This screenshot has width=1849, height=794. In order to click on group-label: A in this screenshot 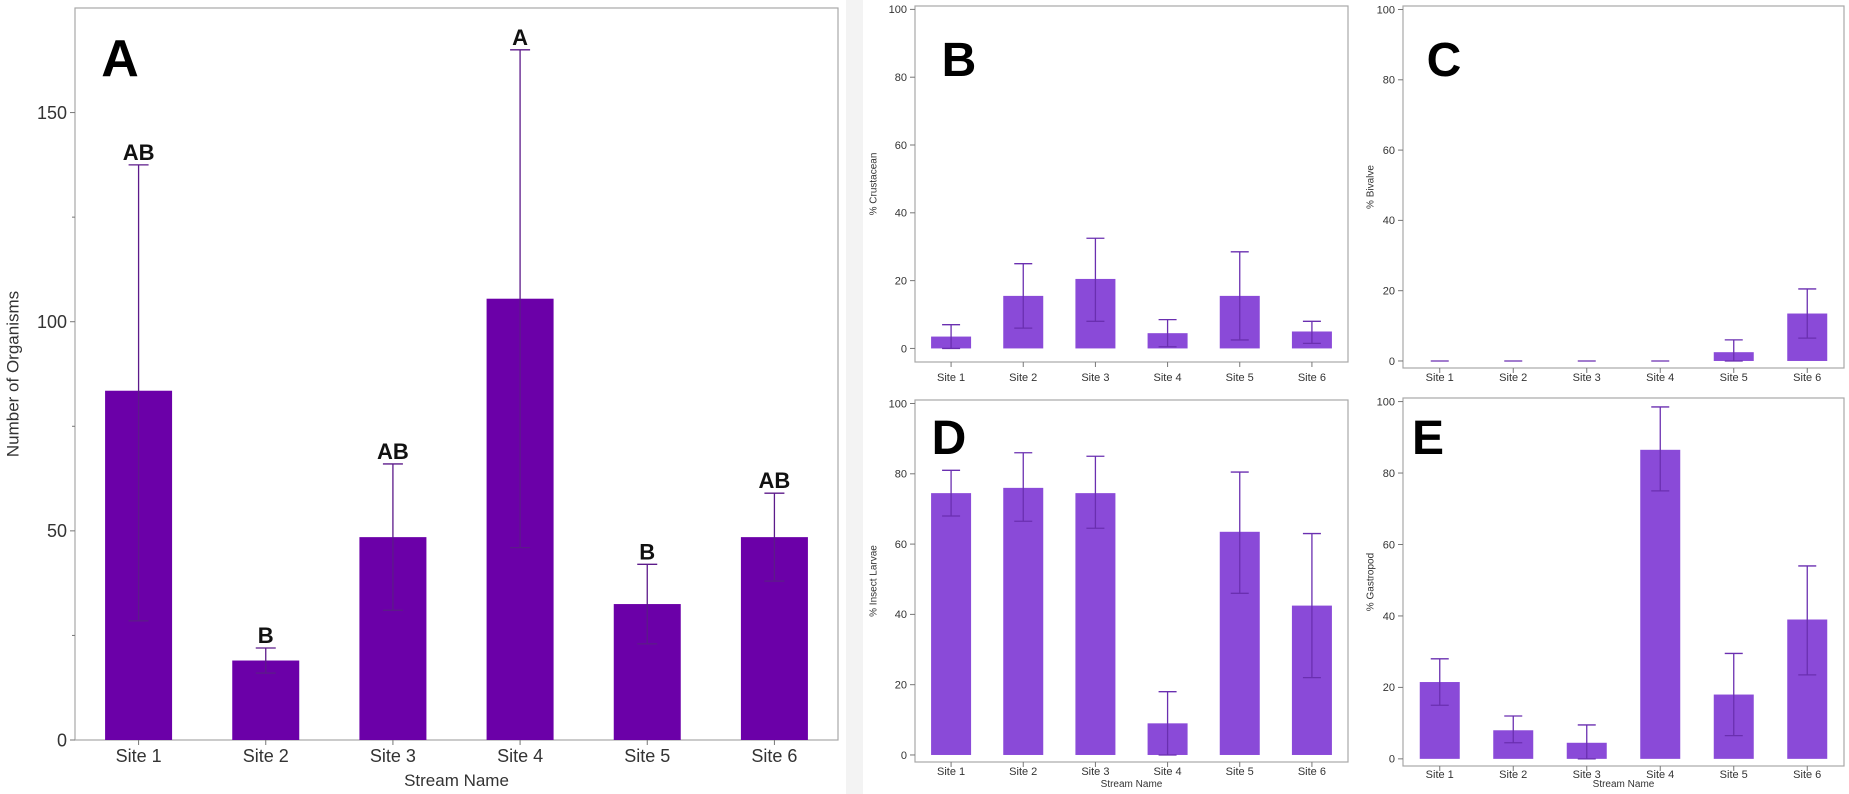, I will do `click(520, 37)`.